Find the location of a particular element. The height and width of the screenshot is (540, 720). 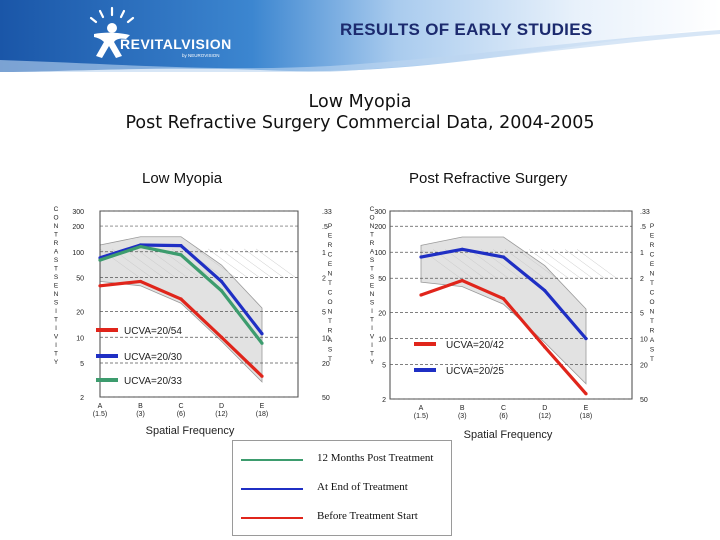

y-tick-label-right: 50 is located at coordinates (644, 400).